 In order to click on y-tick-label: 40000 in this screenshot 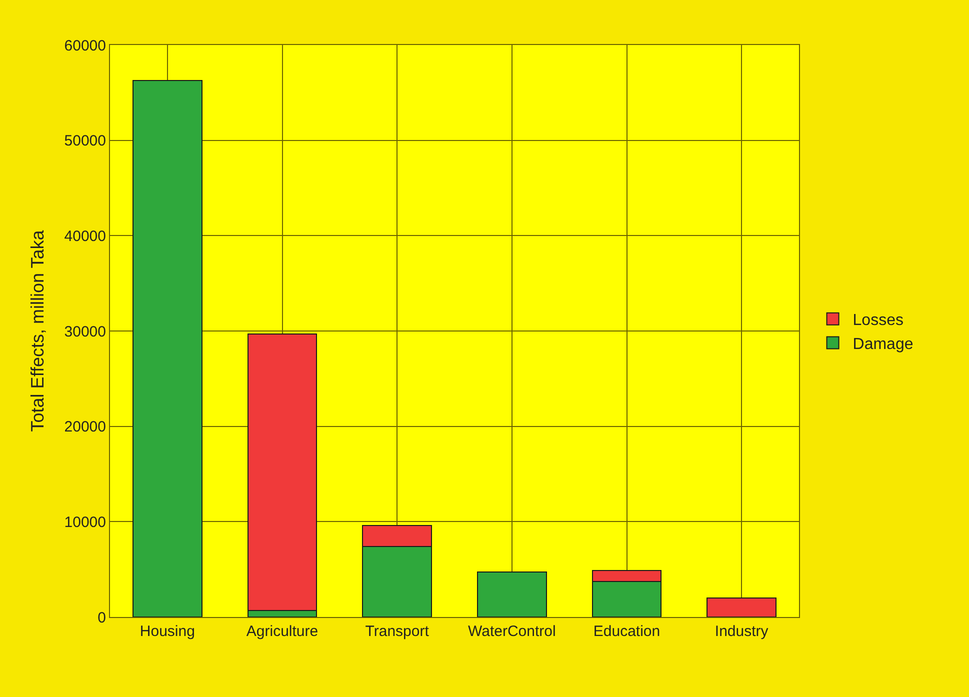, I will do `click(85, 236)`.